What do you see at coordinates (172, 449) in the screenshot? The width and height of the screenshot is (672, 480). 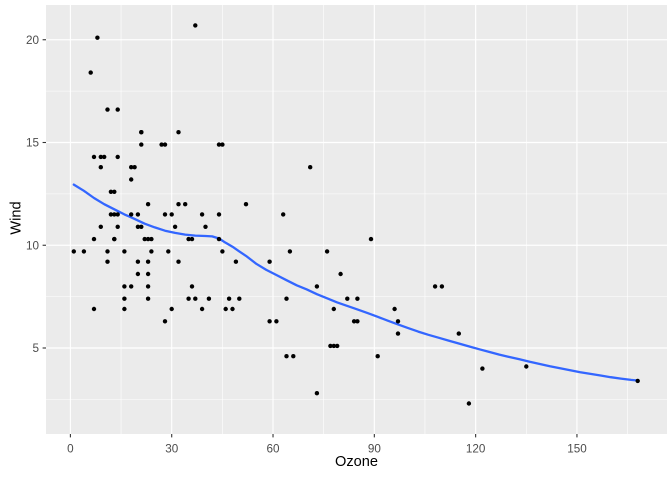 I see `x-tick-label: 30` at bounding box center [172, 449].